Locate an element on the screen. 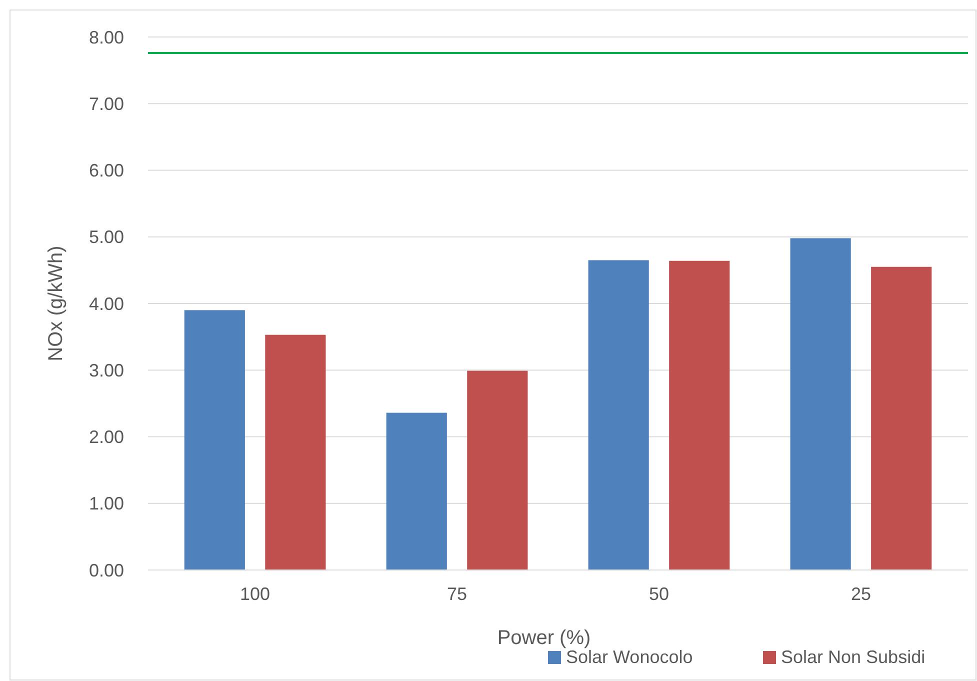  x-tick-label: 100 is located at coordinates (255, 594).